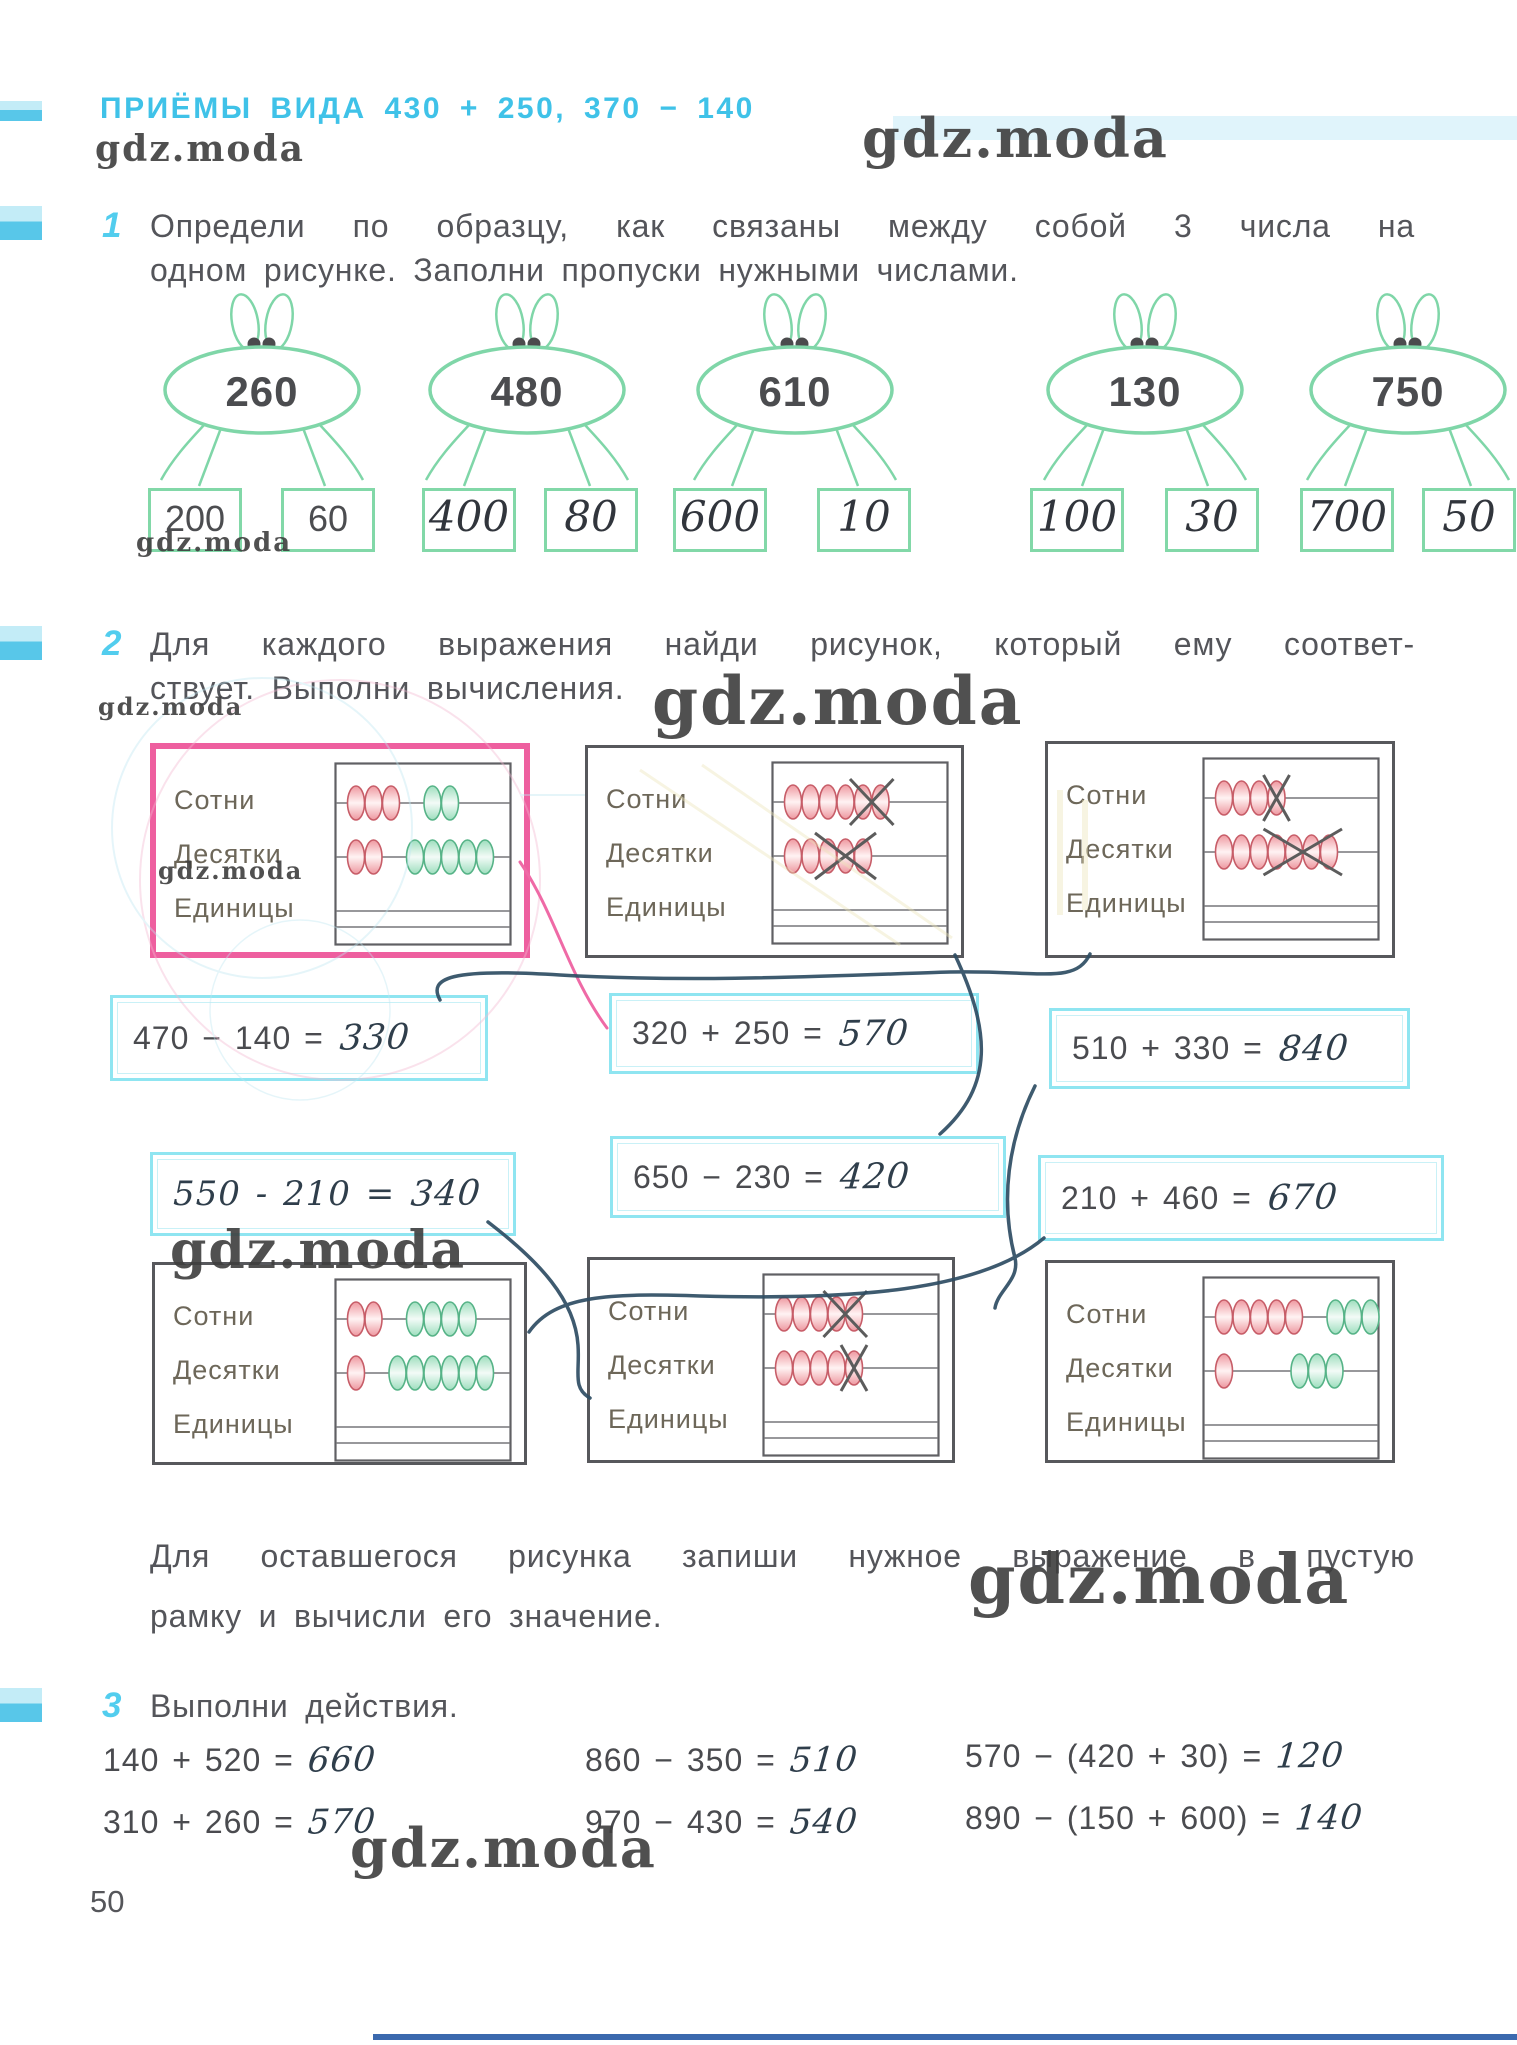 This screenshot has width=1517, height=2045. I want to click on calc-expr: 970 − 430 =, so click(680, 1822).